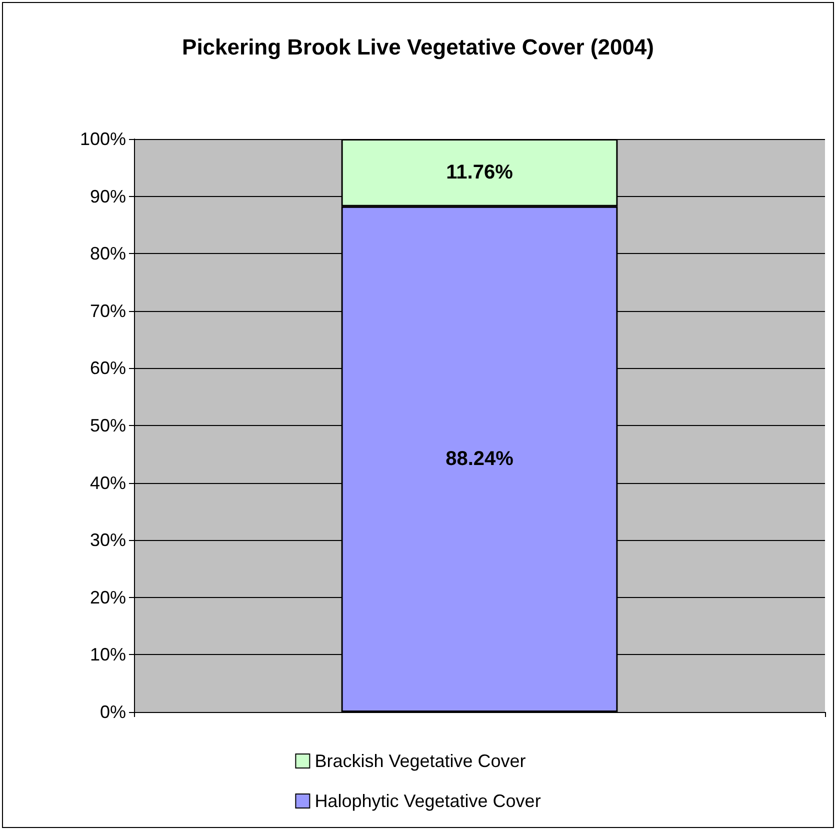  What do you see at coordinates (108, 540) in the screenshot?
I see `y-tick-label: 30%` at bounding box center [108, 540].